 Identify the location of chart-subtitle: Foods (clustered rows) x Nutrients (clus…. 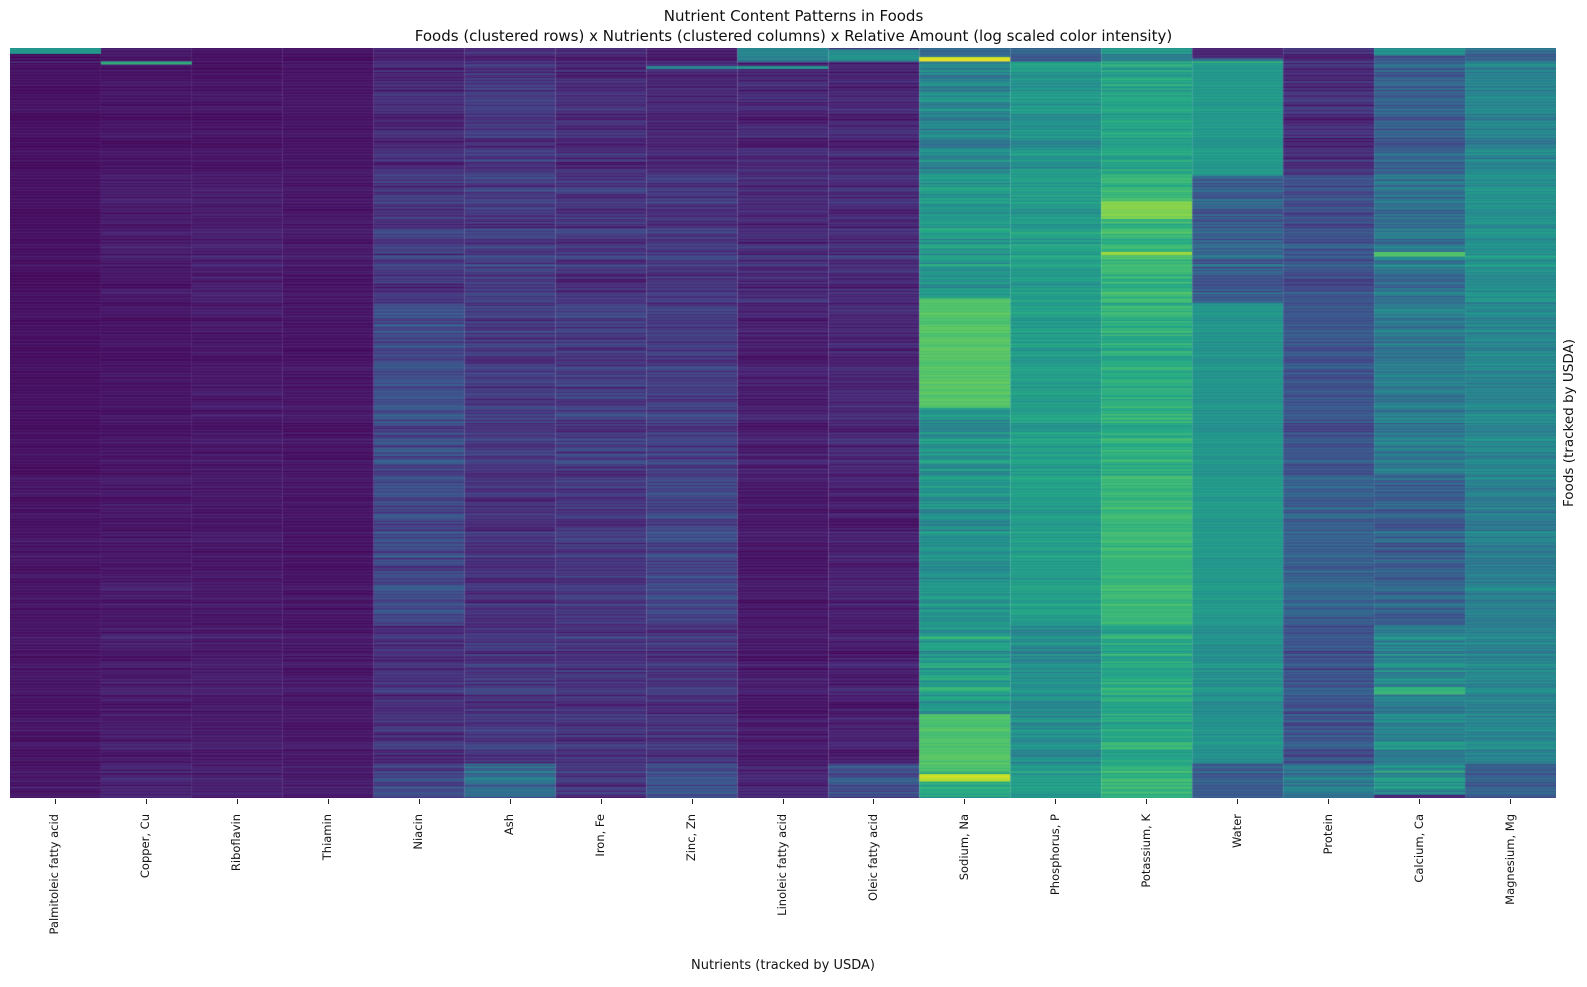
(793, 36).